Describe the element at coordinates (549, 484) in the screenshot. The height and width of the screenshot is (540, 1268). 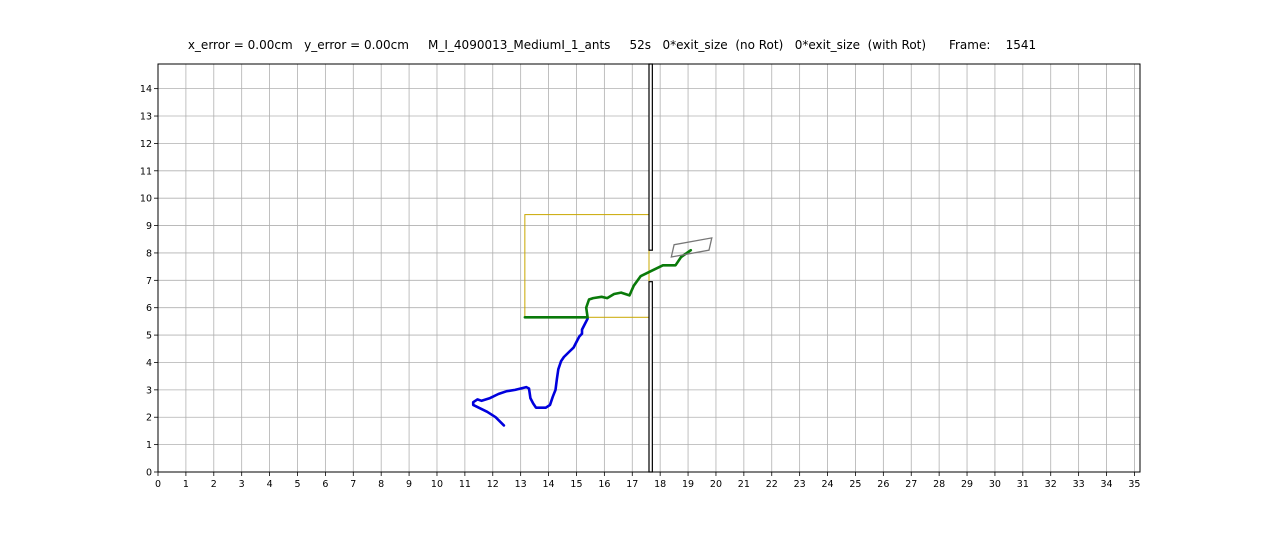
I see `x-tick-label: 14` at that location.